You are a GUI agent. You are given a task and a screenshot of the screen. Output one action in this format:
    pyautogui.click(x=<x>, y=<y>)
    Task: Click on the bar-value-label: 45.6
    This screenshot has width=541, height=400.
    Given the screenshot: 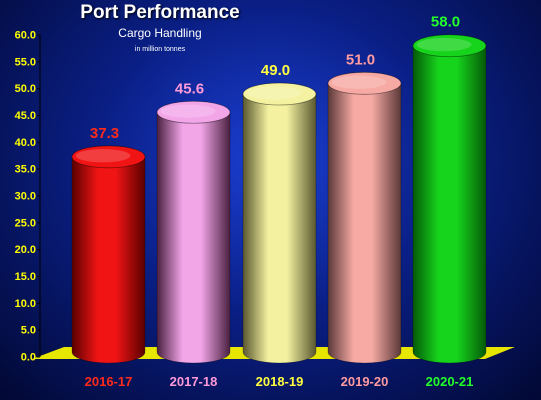 What is the action you would take?
    pyautogui.click(x=189, y=88)
    